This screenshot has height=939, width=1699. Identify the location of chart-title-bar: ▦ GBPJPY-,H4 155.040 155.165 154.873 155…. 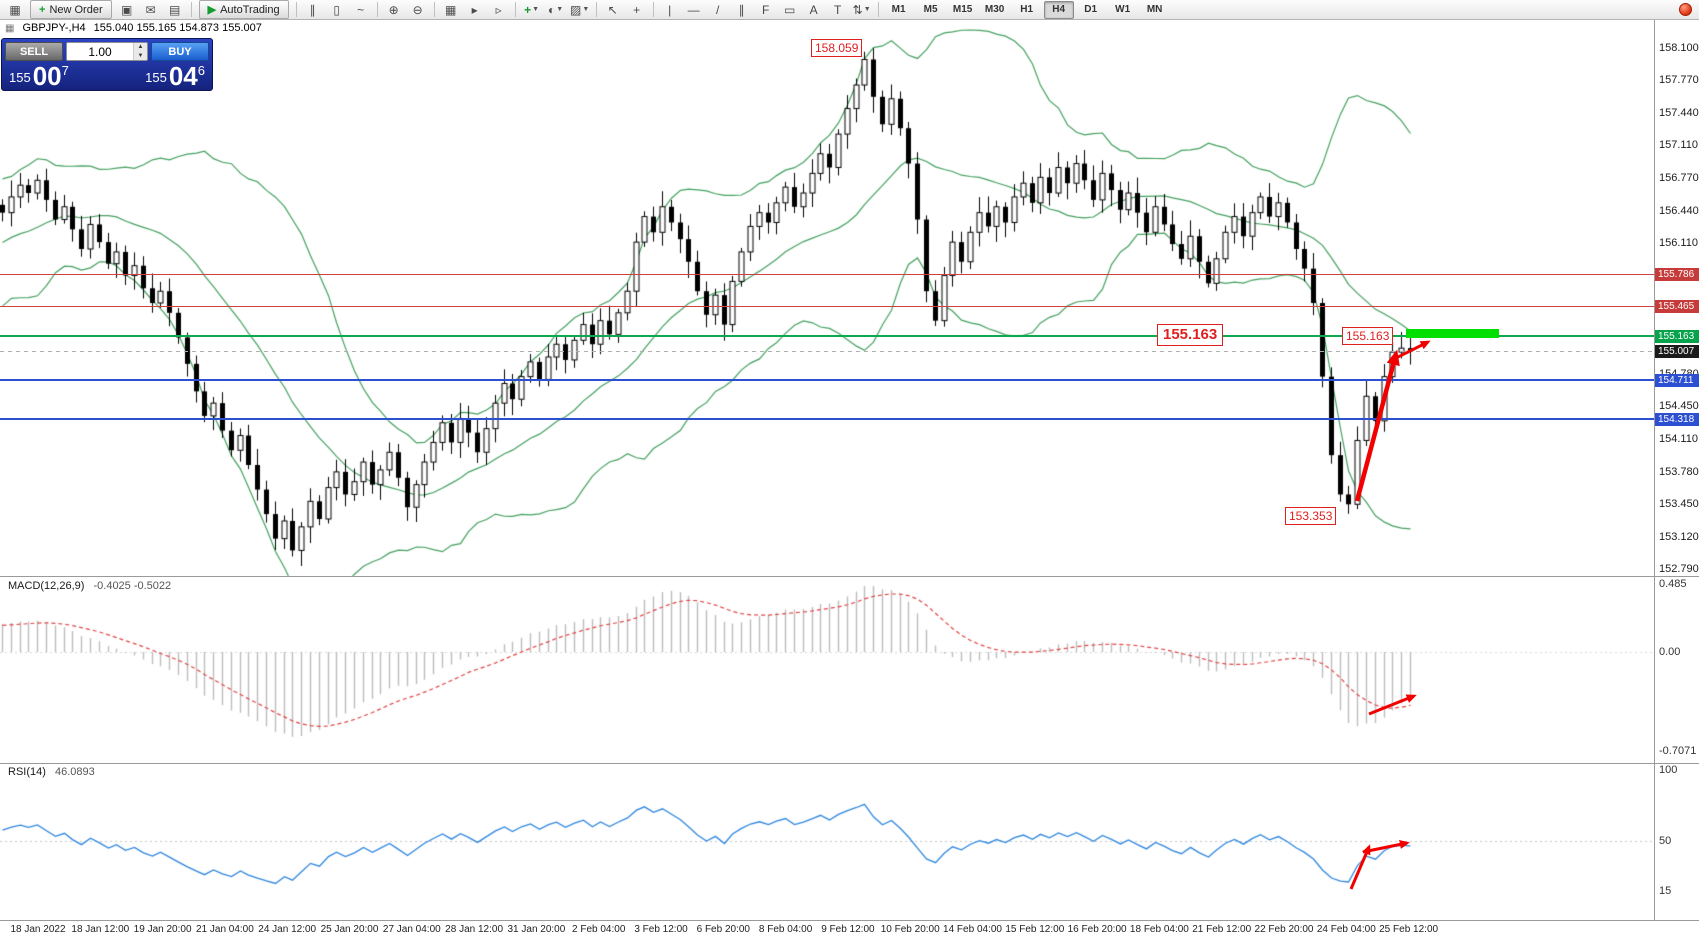
(133, 28).